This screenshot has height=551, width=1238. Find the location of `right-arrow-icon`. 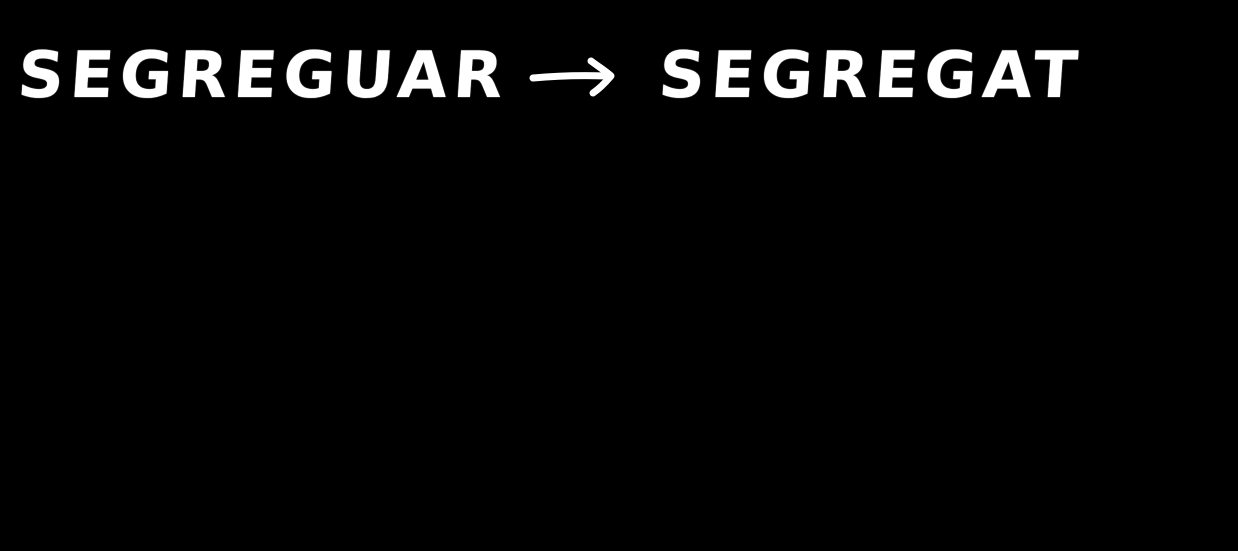

right-arrow-icon is located at coordinates (574, 76).